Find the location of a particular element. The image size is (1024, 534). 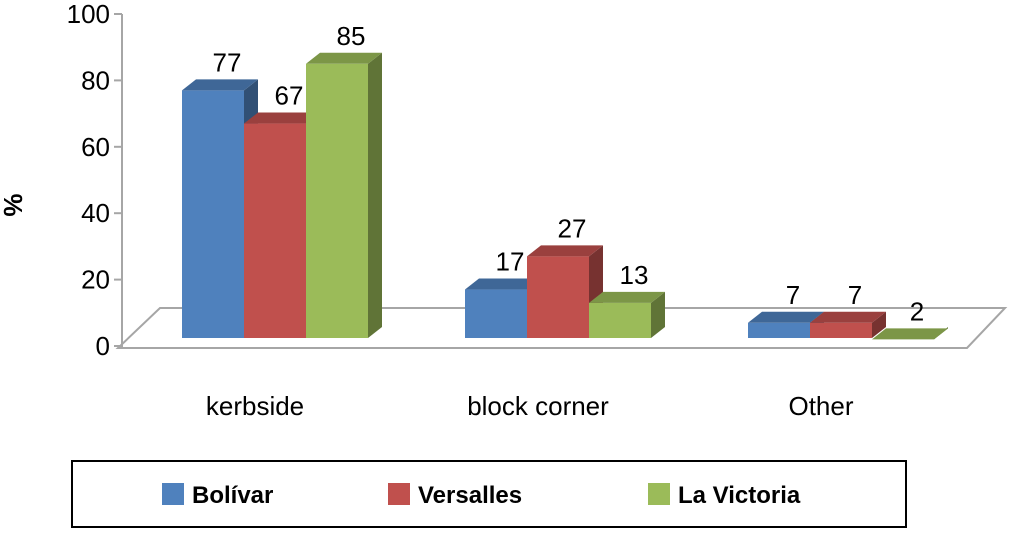

category-label: kerbside is located at coordinates (255, 406).